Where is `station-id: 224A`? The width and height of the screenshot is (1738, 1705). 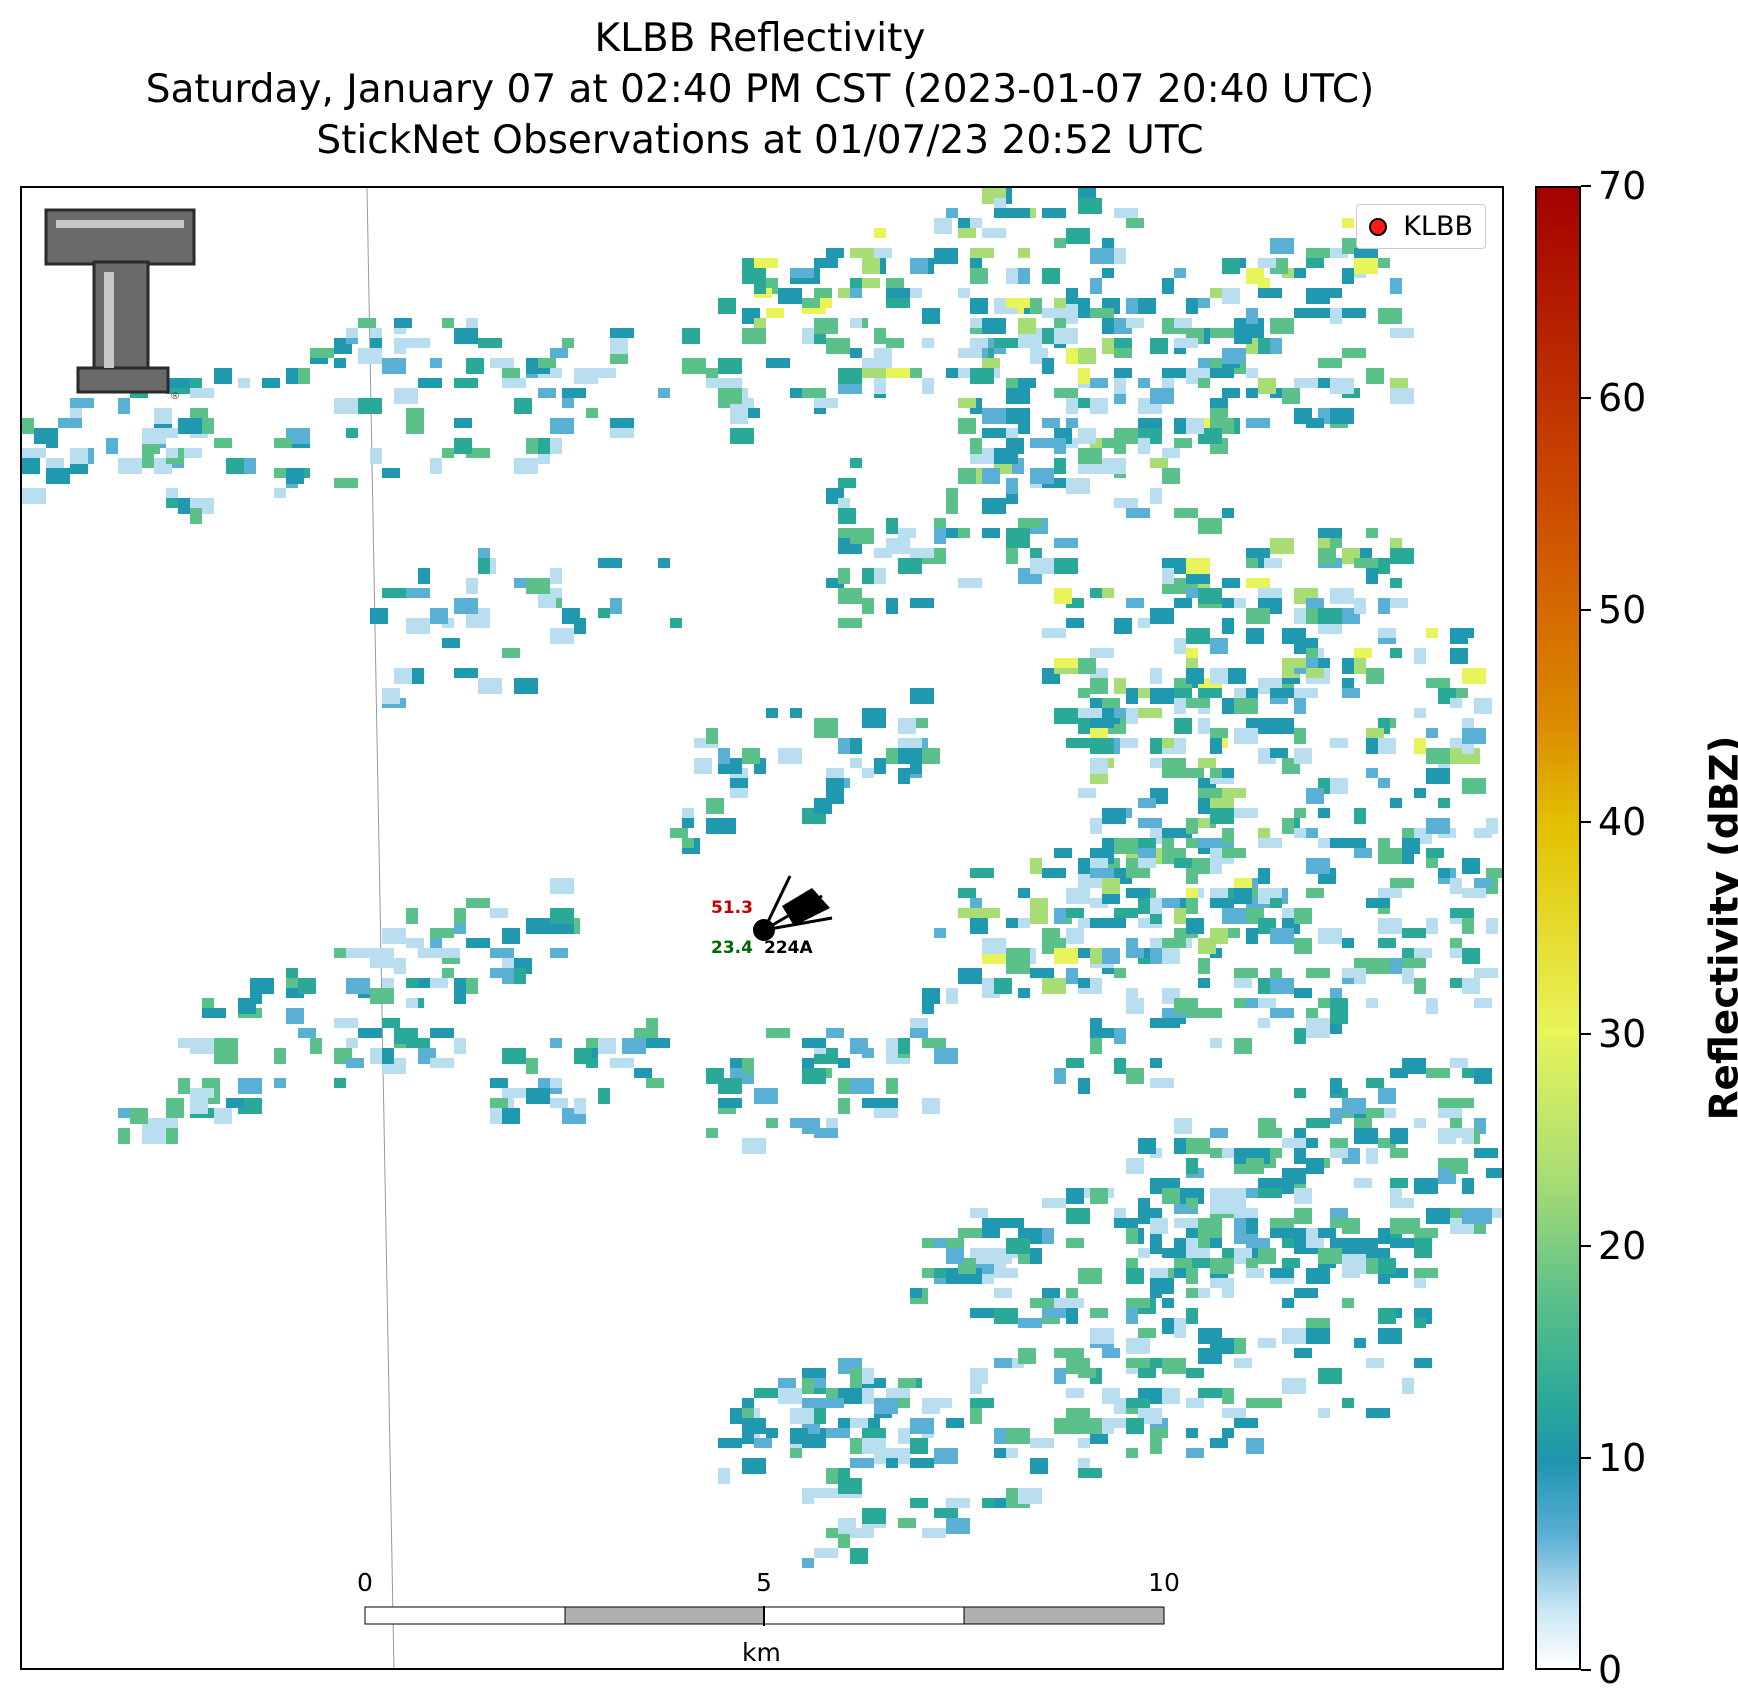 station-id: 224A is located at coordinates (788, 948).